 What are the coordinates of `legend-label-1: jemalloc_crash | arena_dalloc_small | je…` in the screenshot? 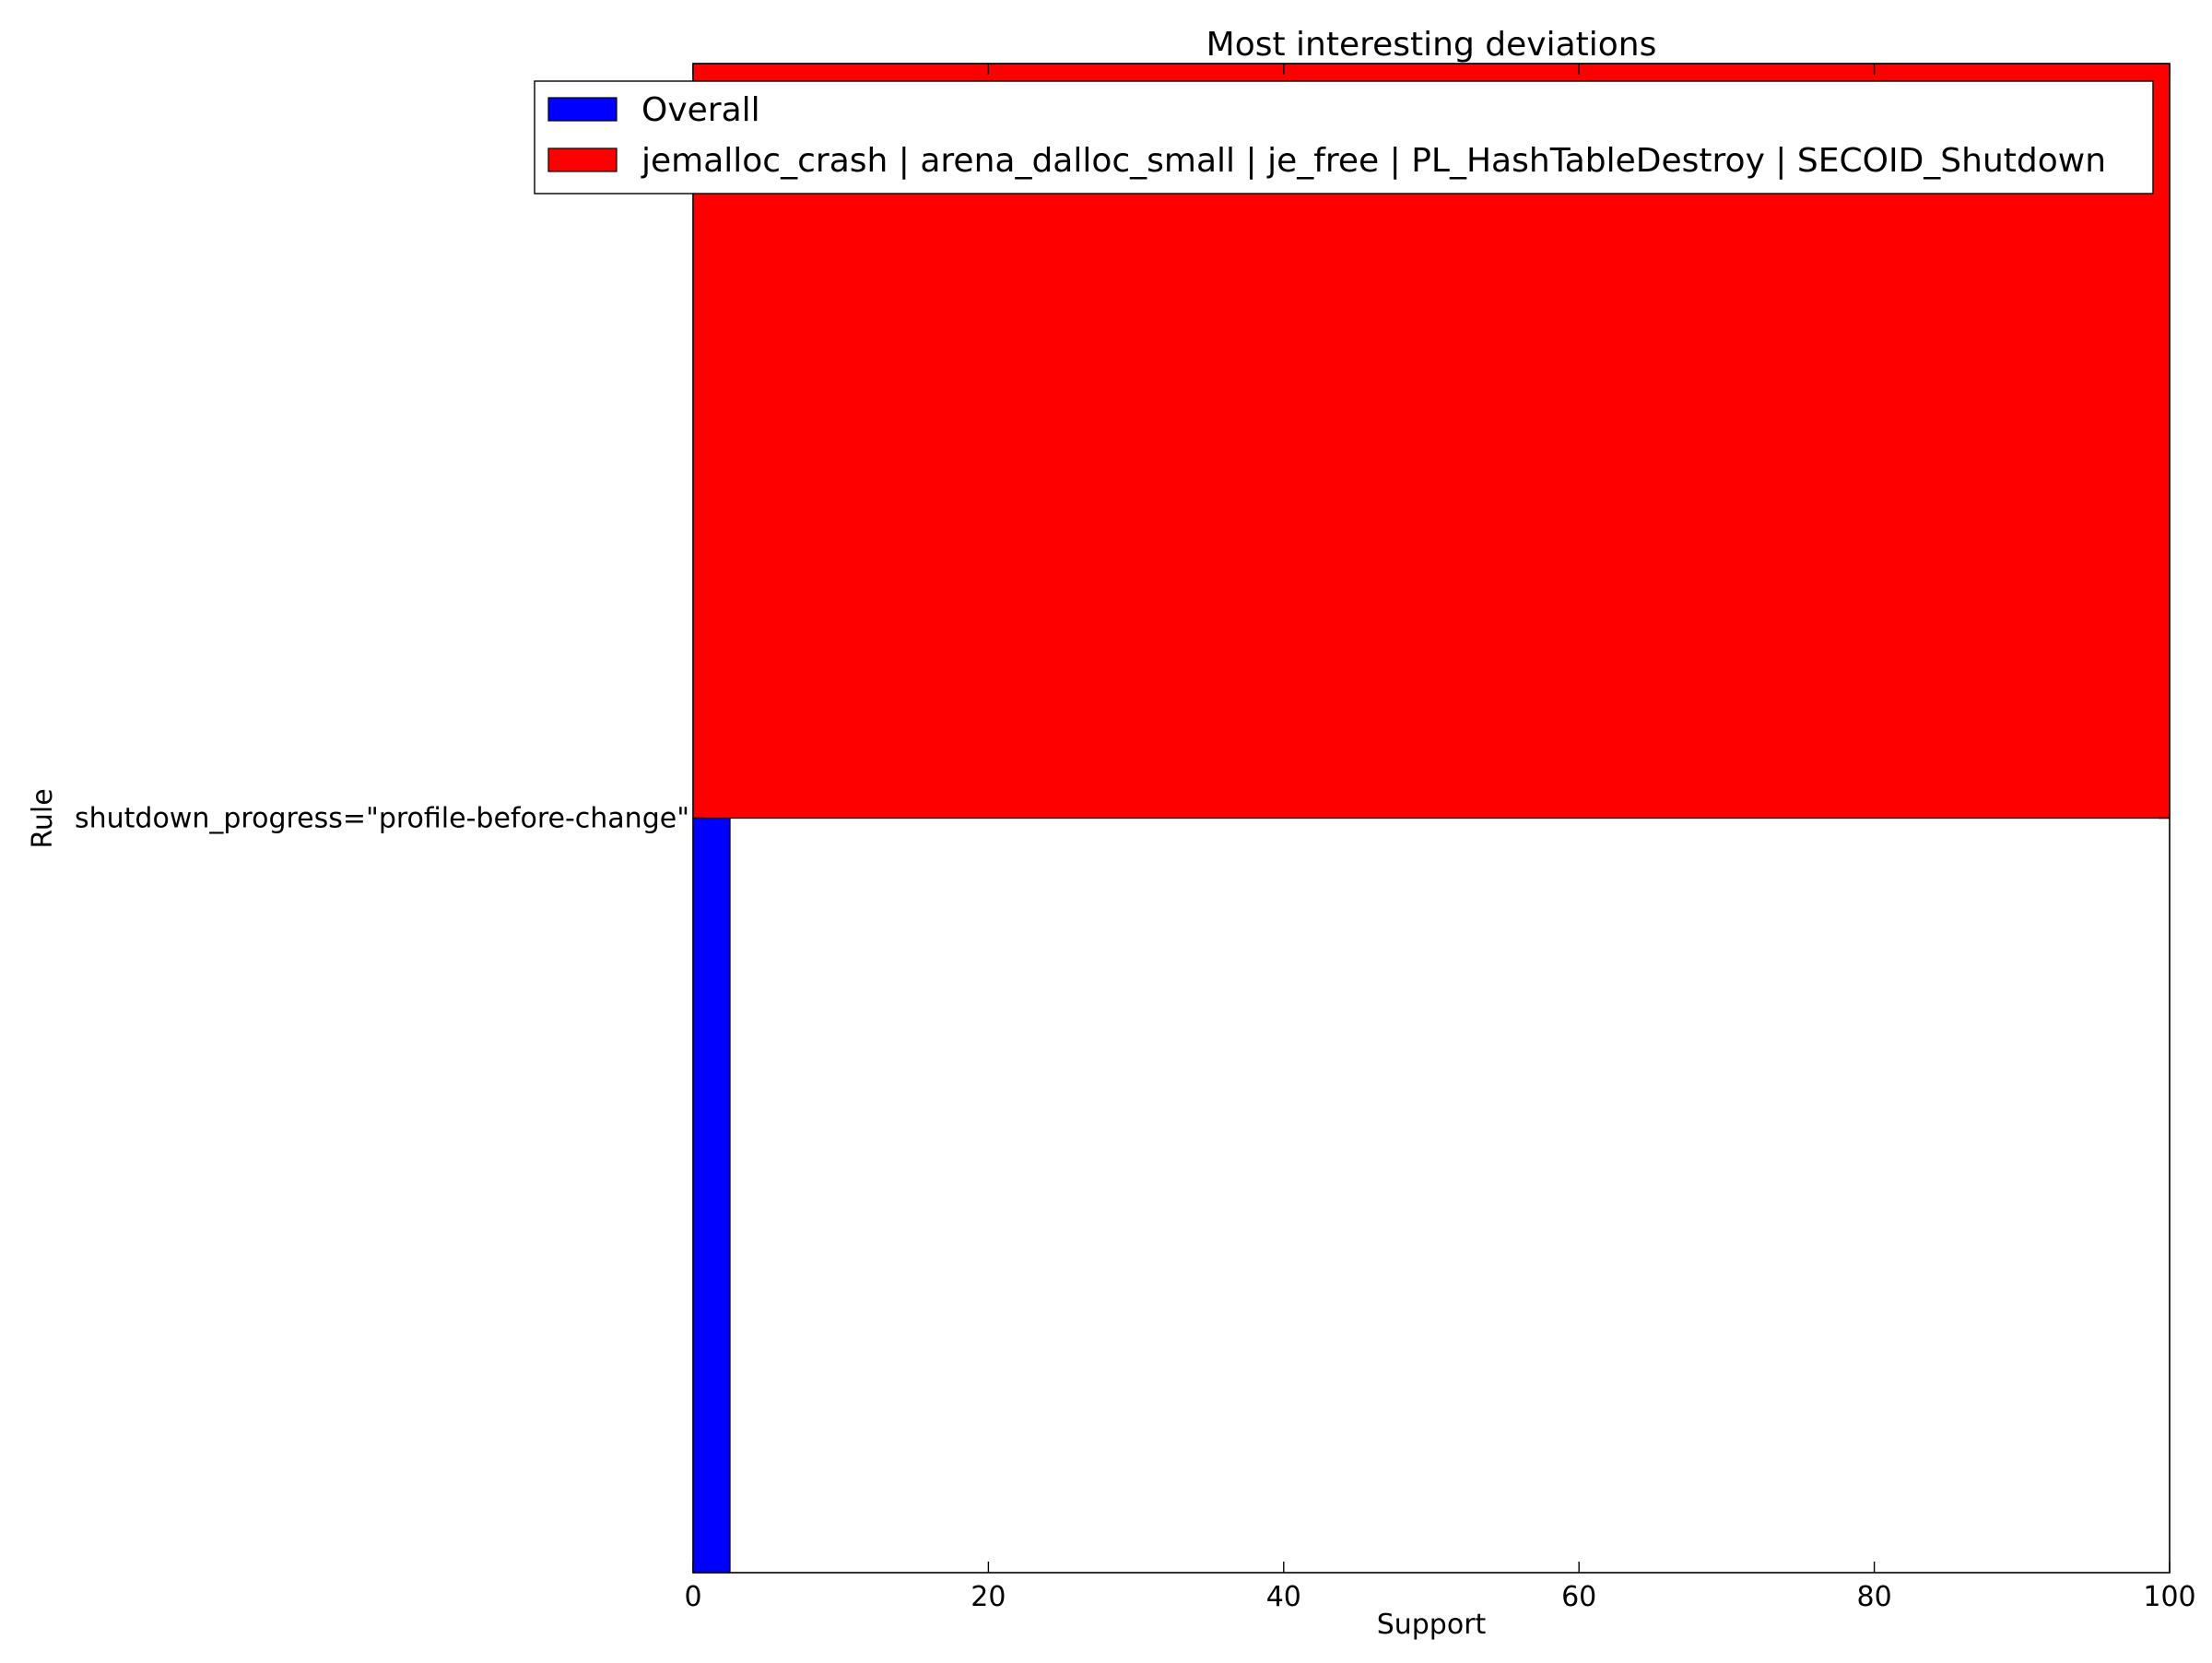 It's located at (1373, 161).